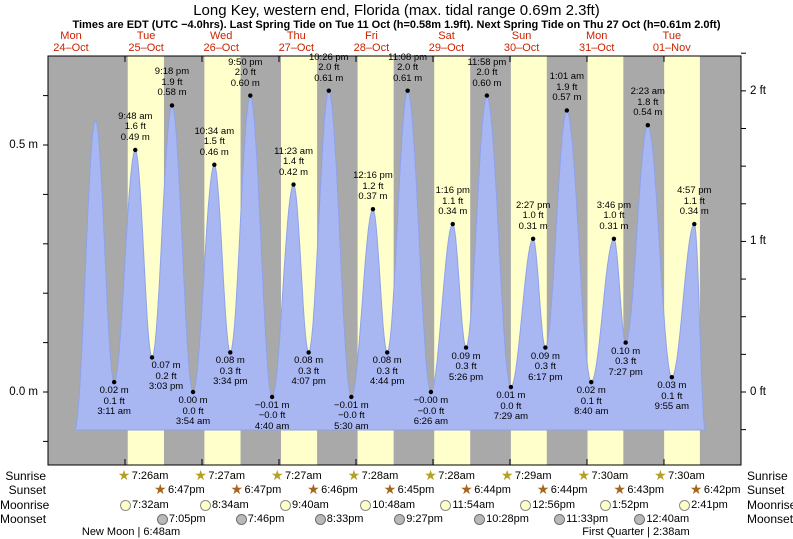 This screenshot has height=539, width=793. What do you see at coordinates (424, 519) in the screenshot?
I see `moonset-time: 9:27pm` at bounding box center [424, 519].